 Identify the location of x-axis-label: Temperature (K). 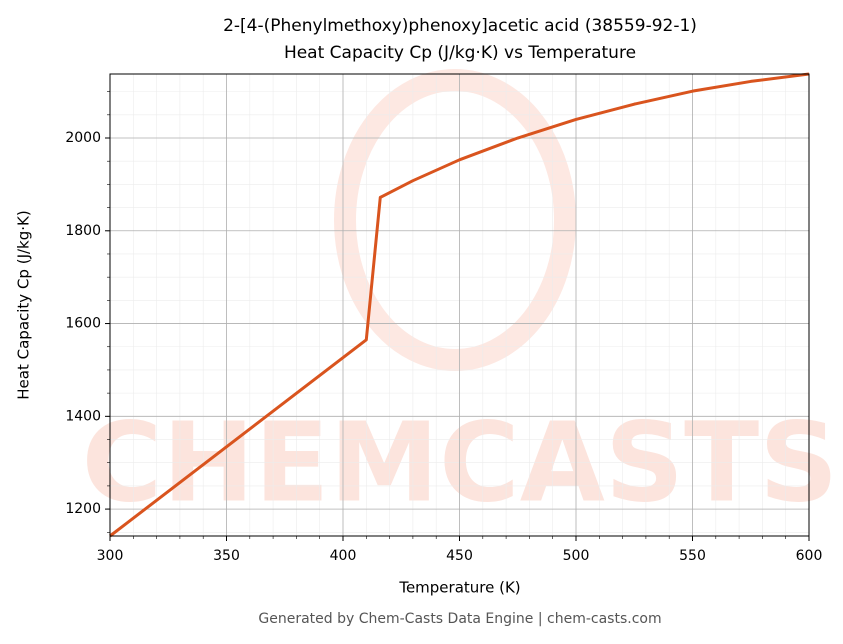
(459, 588).